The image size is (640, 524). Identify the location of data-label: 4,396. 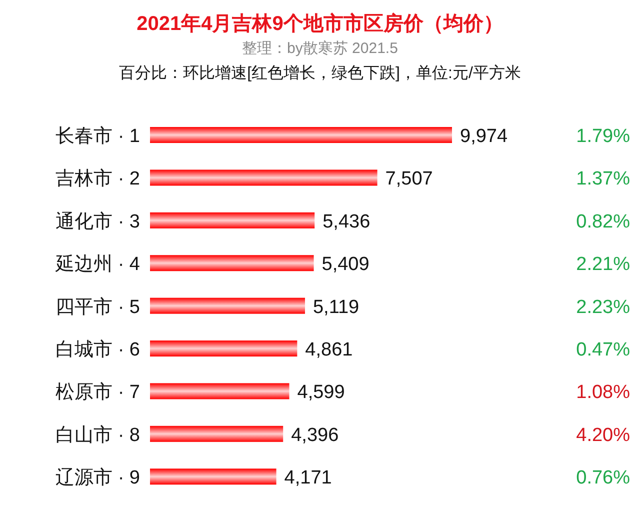
(315, 435).